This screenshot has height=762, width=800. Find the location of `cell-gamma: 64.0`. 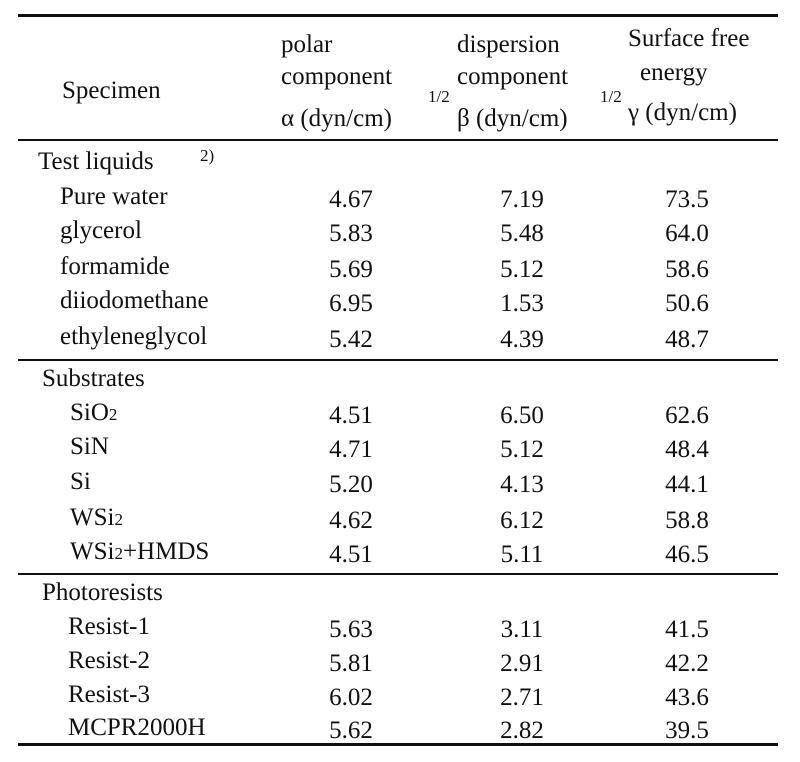

cell-gamma: 64.0 is located at coordinates (687, 233).